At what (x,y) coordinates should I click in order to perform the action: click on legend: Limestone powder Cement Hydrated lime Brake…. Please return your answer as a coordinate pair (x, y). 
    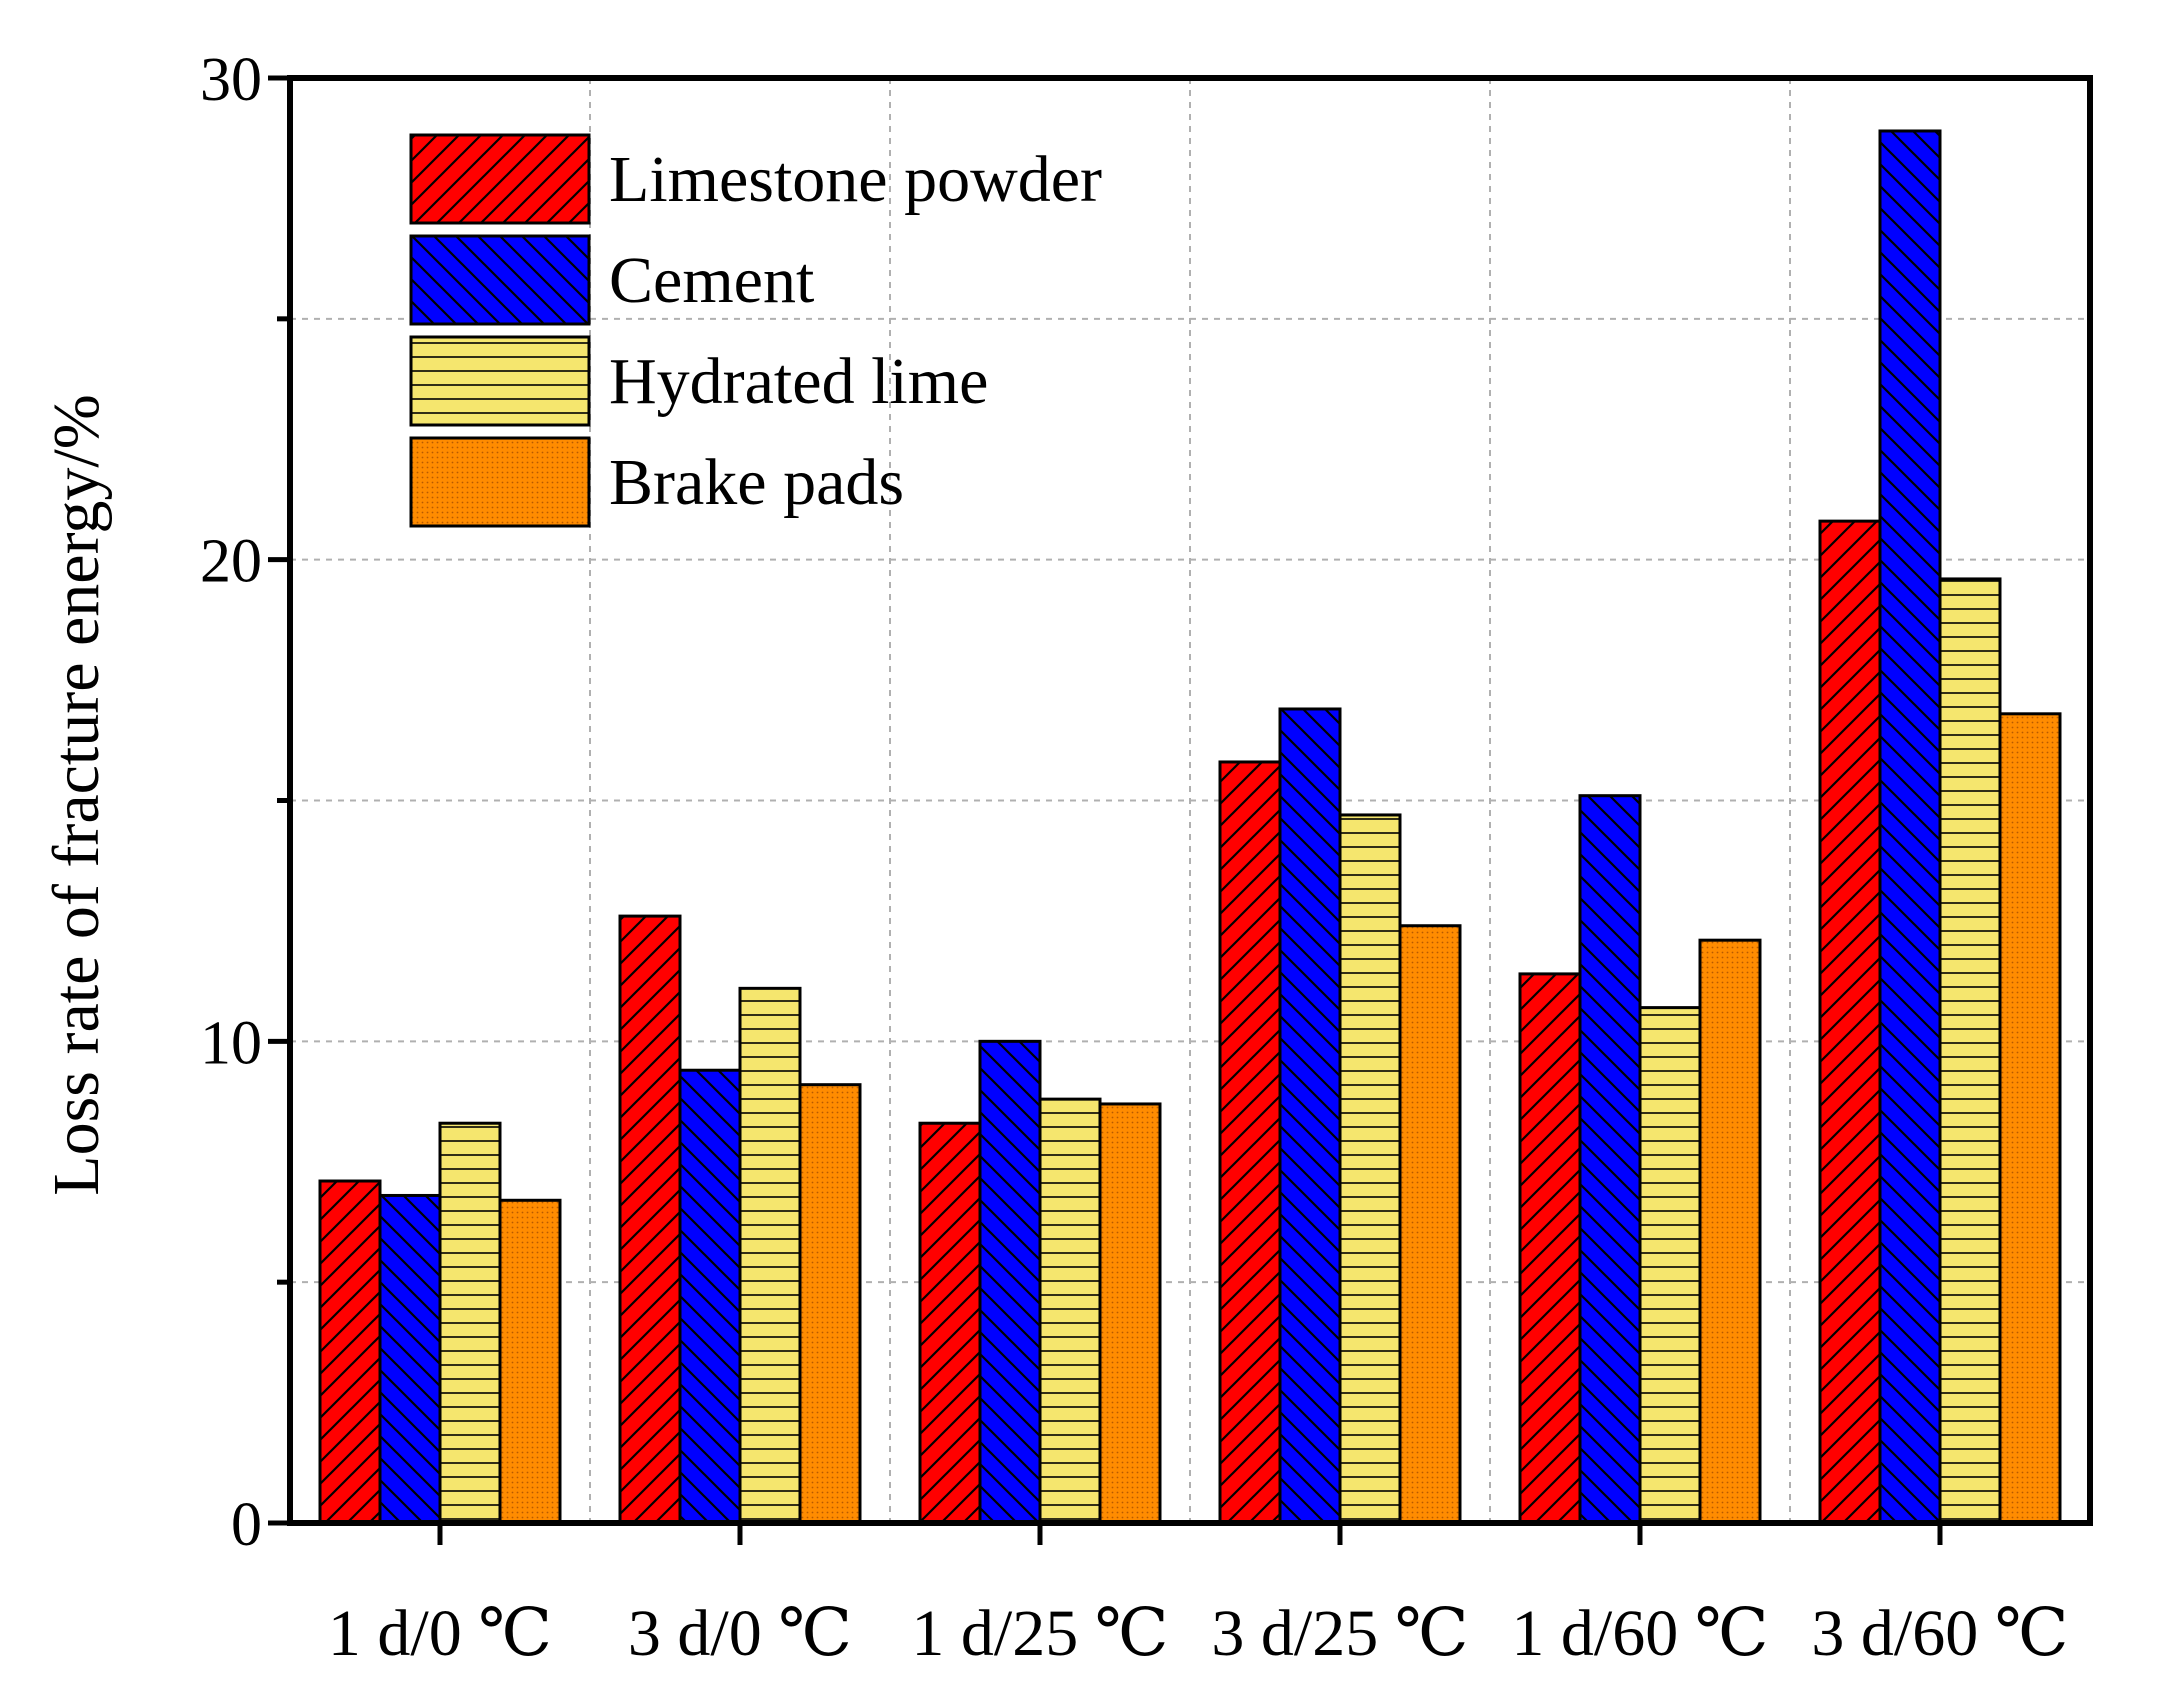
    Looking at the image, I should click on (755, 330).